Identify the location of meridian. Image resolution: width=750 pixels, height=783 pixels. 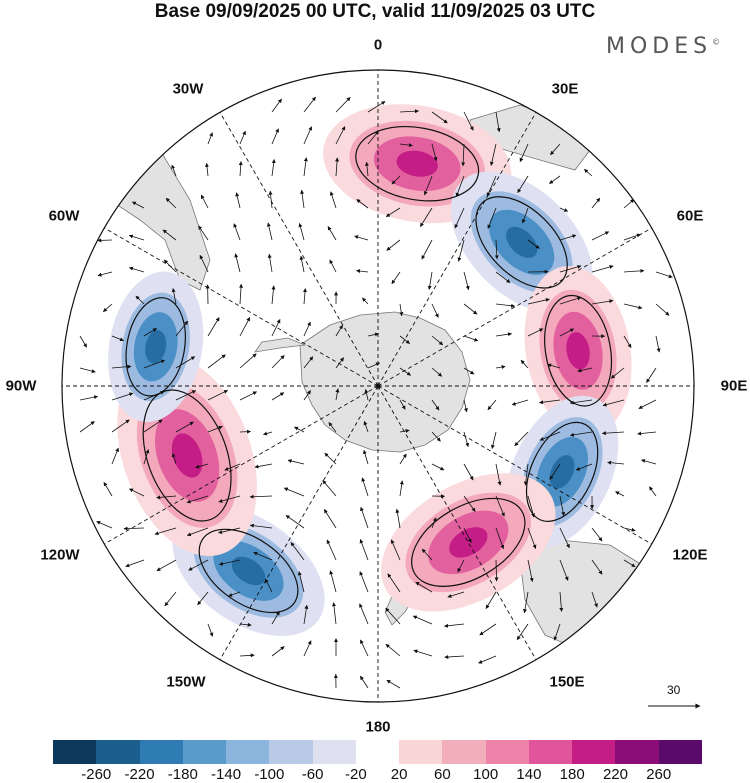
(457, 249).